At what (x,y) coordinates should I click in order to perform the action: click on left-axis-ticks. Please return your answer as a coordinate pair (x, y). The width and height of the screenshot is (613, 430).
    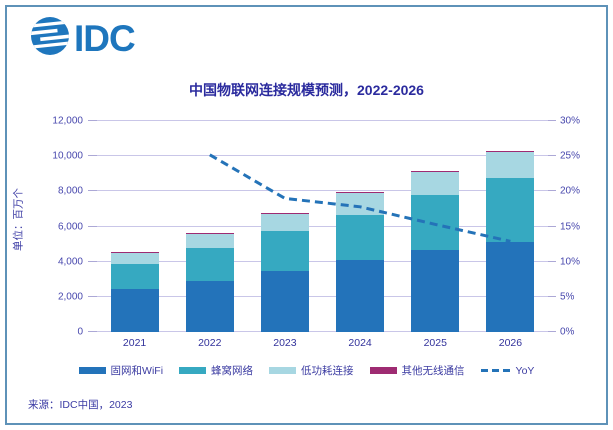
    Looking at the image, I should click on (92, 226).